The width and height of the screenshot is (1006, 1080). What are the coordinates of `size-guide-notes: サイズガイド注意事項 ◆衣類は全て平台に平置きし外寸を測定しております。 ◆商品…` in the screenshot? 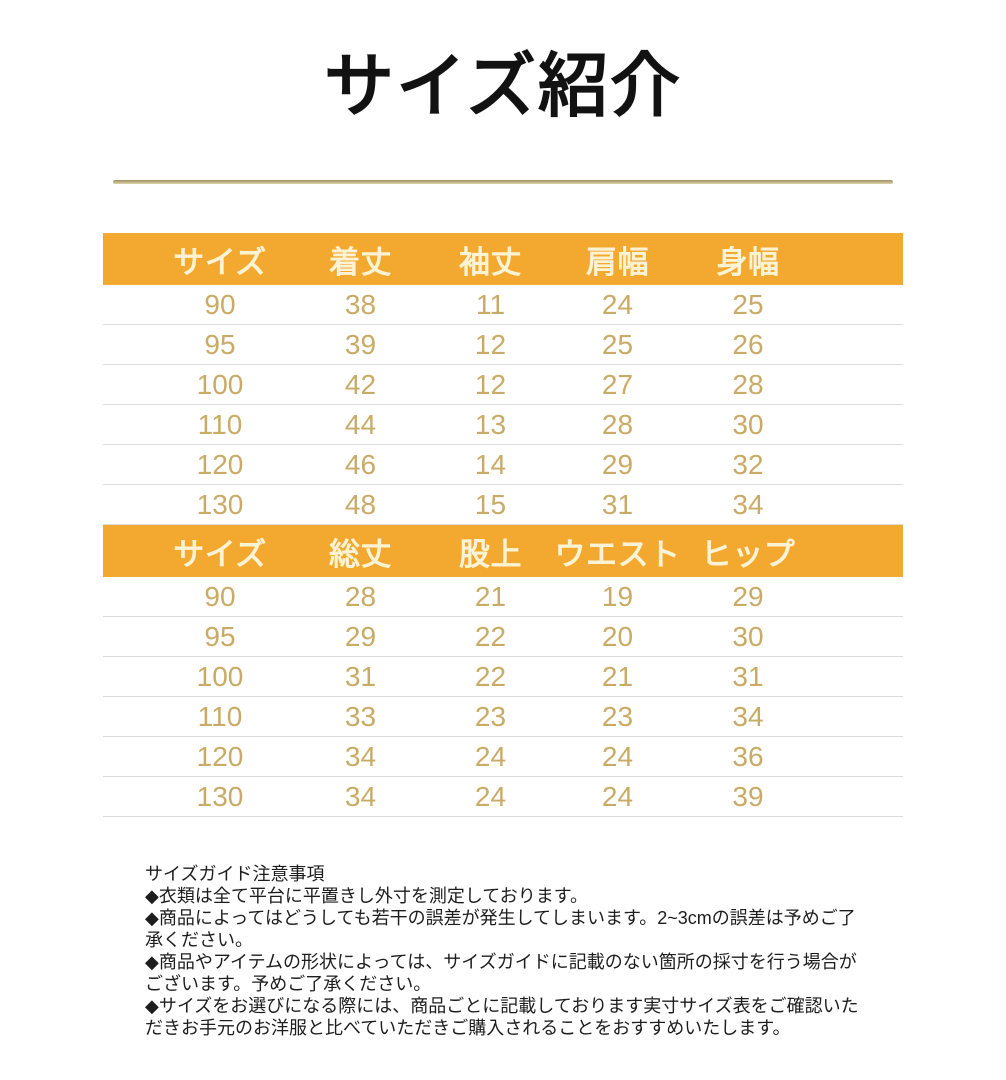 It's located at (508, 951).